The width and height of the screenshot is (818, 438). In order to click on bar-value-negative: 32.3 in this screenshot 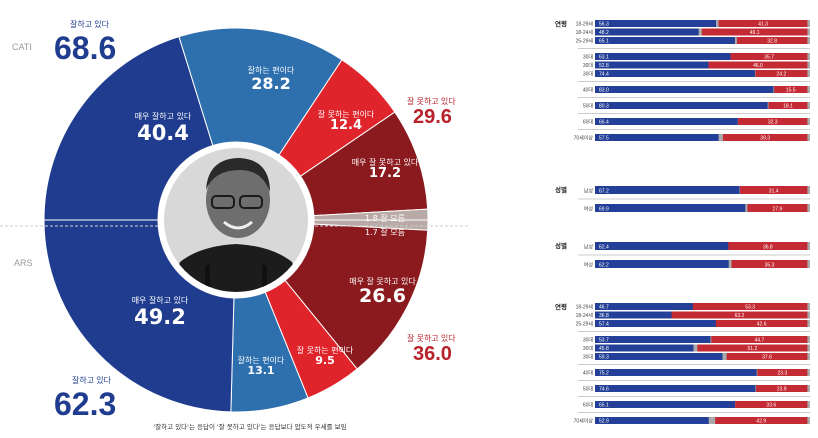, I will do `click(773, 123)`.